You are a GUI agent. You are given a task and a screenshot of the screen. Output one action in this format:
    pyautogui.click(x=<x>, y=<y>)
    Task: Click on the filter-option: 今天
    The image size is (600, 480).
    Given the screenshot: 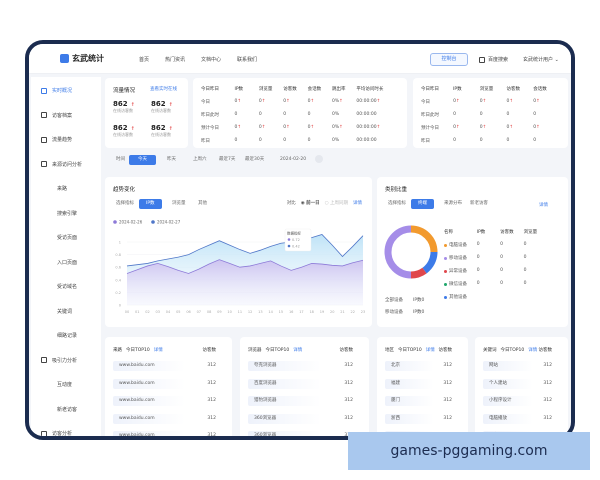 What is the action you would take?
    pyautogui.click(x=142, y=160)
    